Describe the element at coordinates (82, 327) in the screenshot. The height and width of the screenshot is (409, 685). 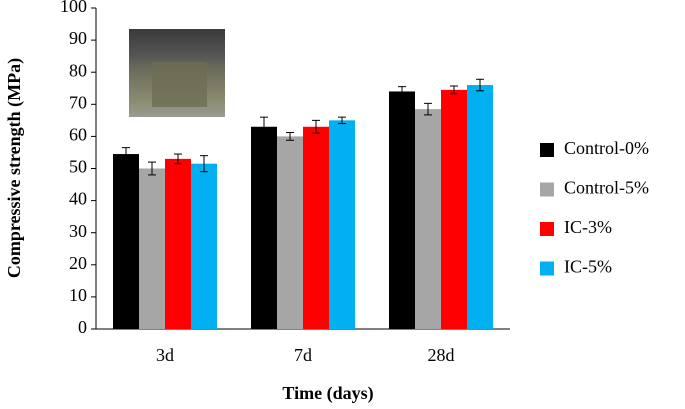
I see `y-tick-label: 0` at that location.